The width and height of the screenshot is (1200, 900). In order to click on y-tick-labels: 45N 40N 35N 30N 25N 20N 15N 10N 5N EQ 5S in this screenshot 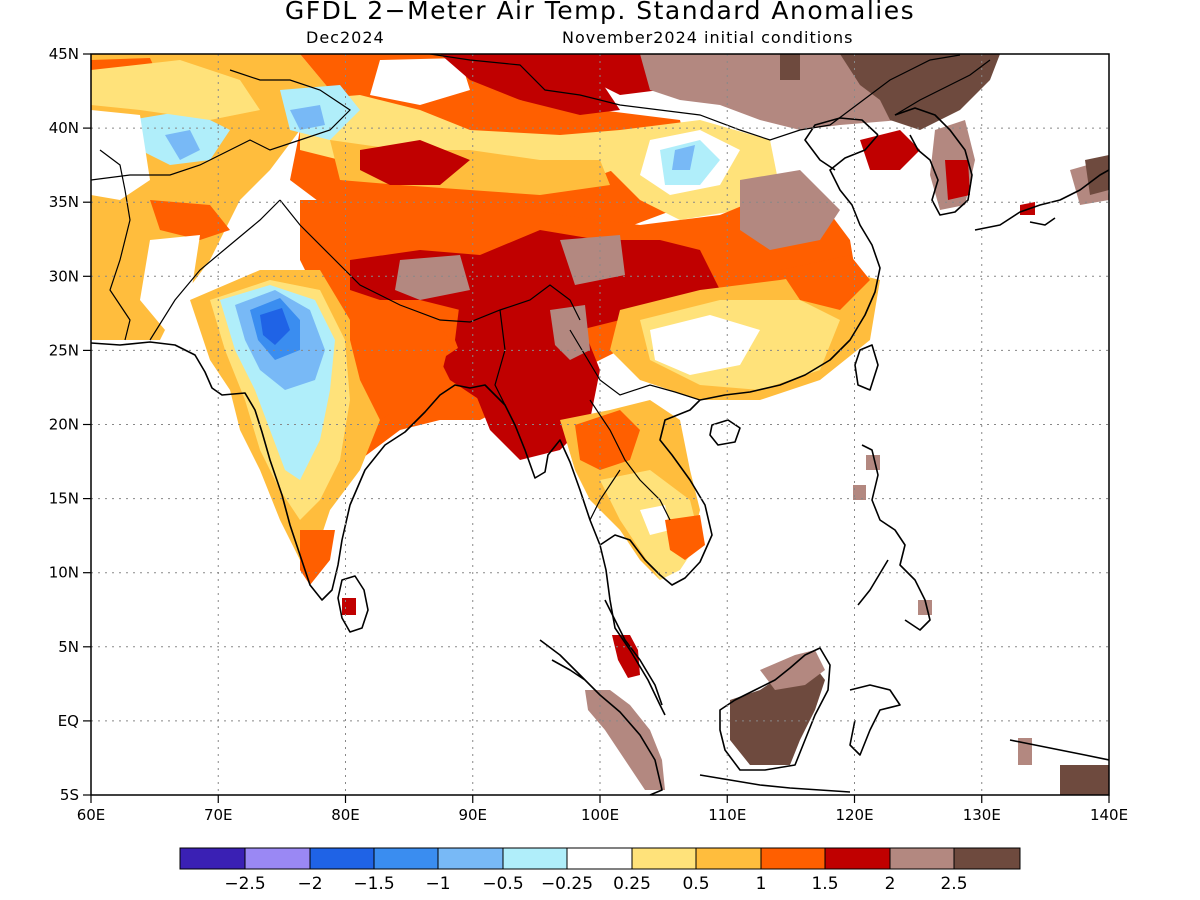, I will do `click(64, 424)`.